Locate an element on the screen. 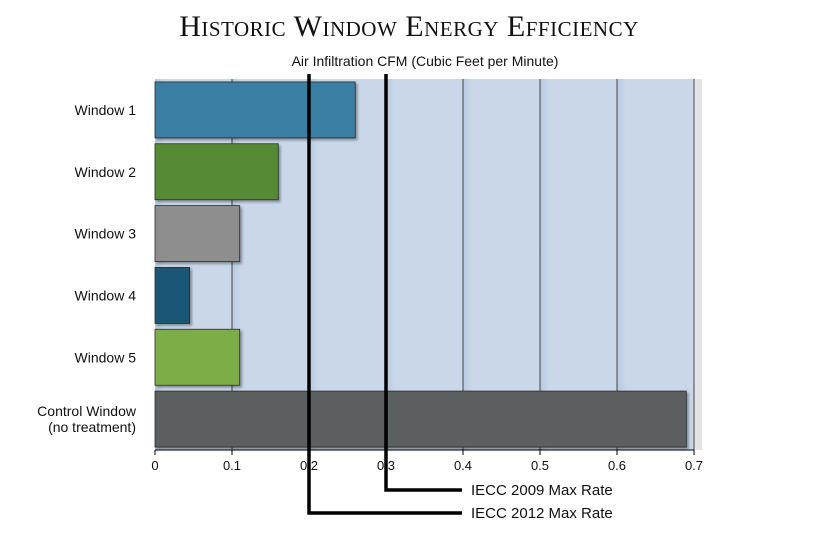  x-axis: 0 0.1 0.2 0.3 0.4 0.5 0.6 0.7 is located at coordinates (427, 461).